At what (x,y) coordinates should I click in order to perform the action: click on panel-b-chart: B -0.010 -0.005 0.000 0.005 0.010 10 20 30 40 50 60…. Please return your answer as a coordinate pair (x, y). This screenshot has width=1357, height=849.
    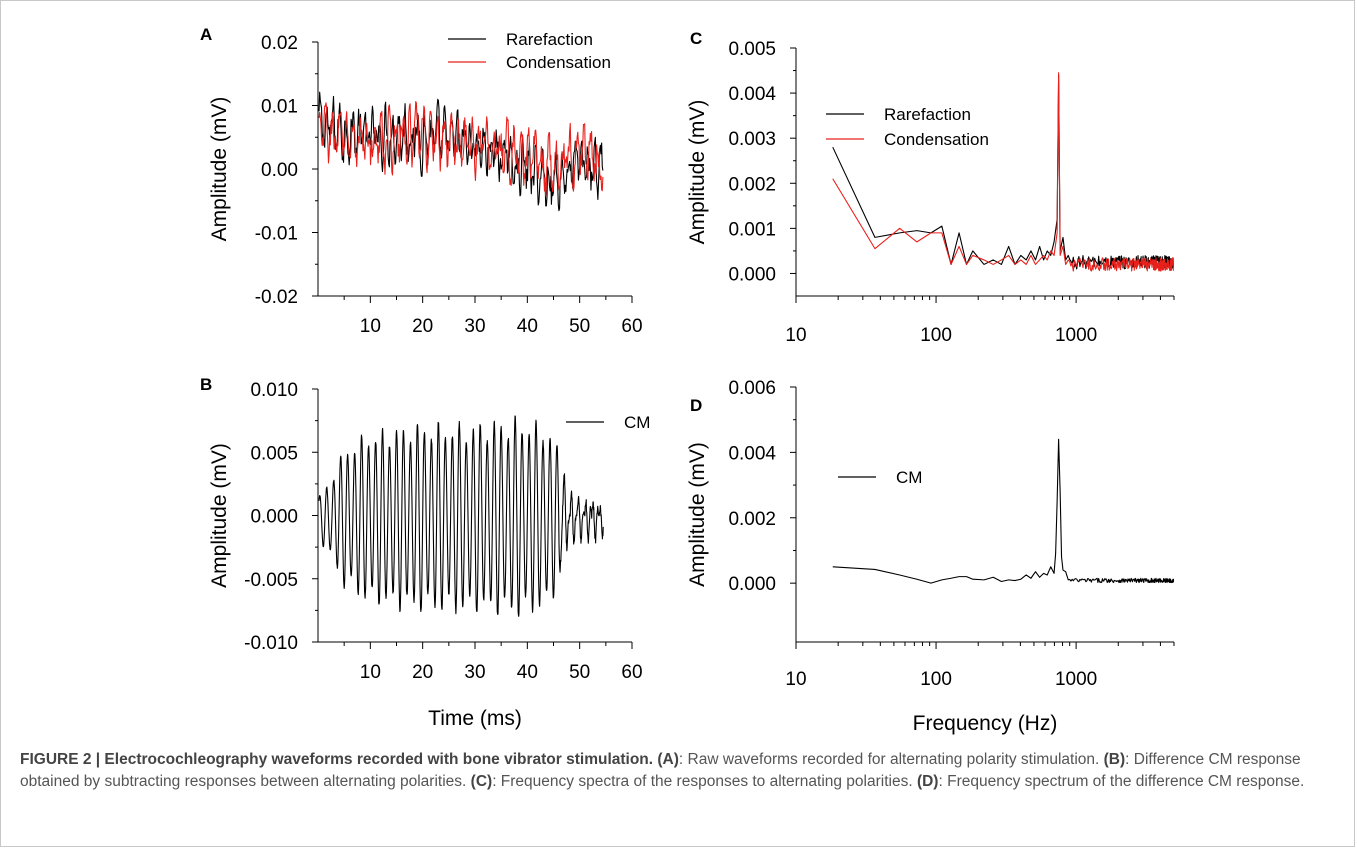
    Looking at the image, I should click on (425, 552).